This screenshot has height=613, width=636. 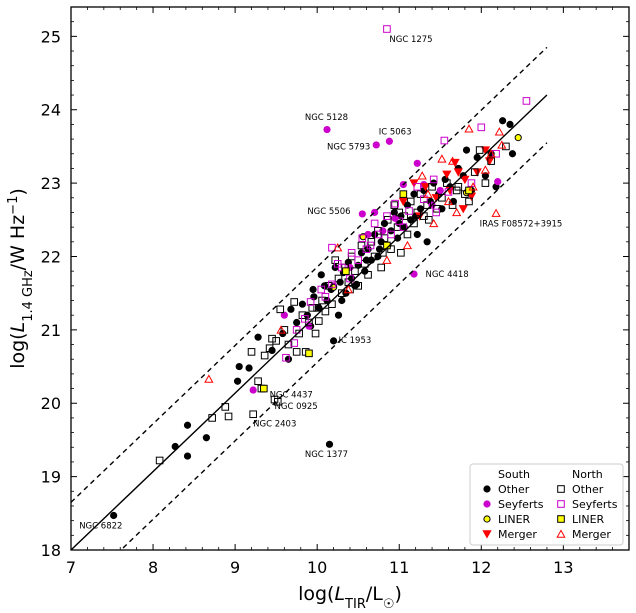 I want to click on x-tick-label: 7, so click(x=71, y=567).